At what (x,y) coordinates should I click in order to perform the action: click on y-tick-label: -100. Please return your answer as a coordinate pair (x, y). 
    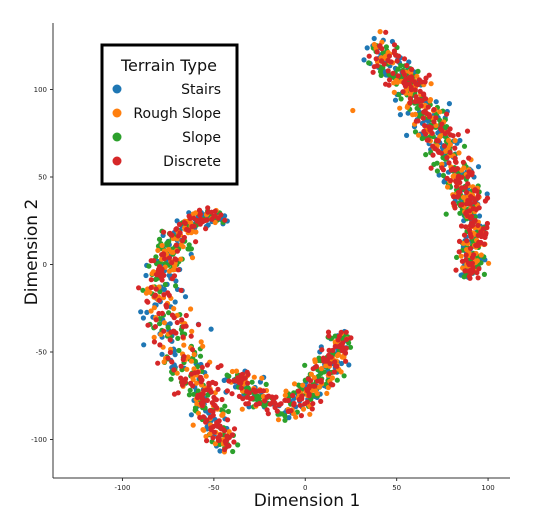
    Looking at the image, I should click on (39, 440).